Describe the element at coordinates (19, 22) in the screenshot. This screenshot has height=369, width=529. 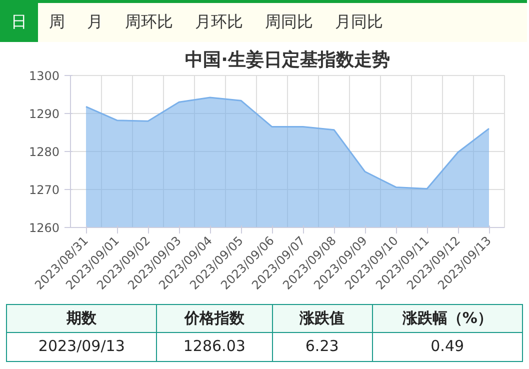
I see `text: 日` at that location.